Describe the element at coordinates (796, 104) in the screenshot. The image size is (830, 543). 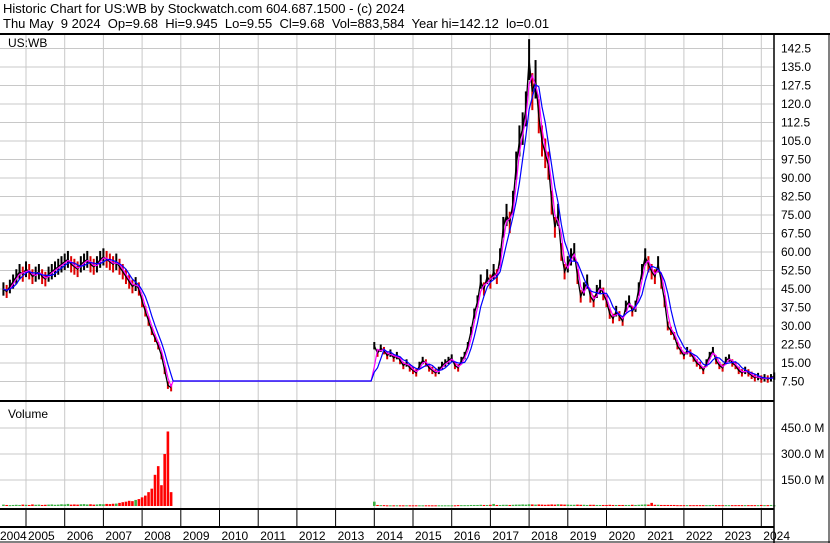
I see `price-tick-label: 120.0` at that location.